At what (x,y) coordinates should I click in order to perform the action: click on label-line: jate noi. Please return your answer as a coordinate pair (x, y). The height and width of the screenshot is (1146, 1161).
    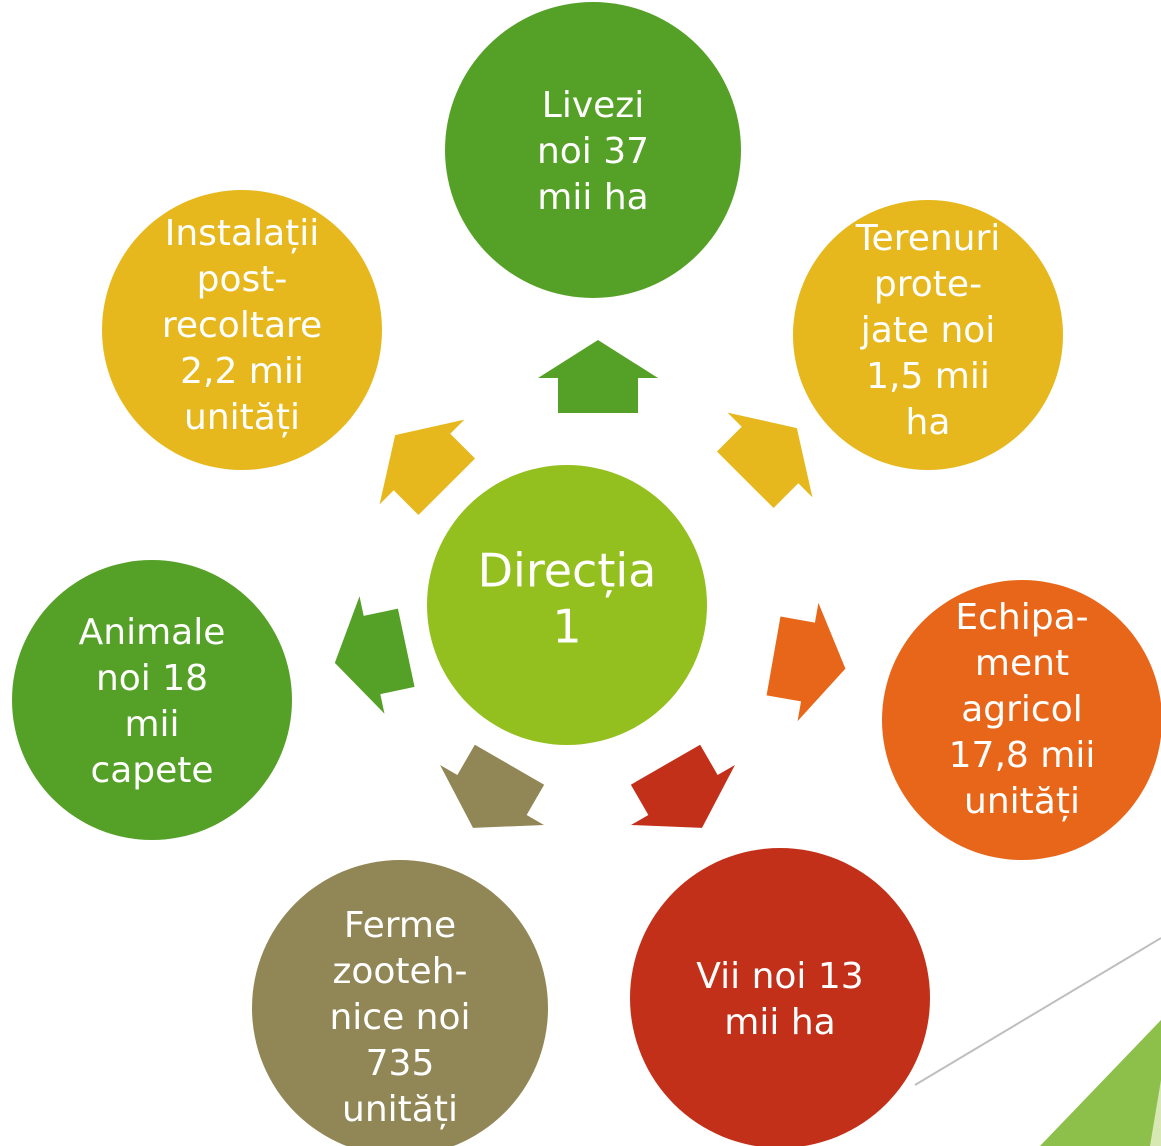
    Looking at the image, I should click on (928, 330).